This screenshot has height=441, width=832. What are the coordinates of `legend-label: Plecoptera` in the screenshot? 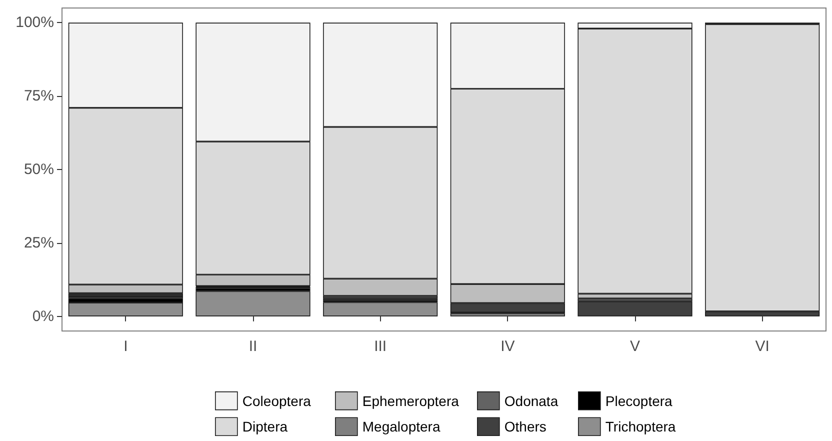 It's located at (639, 400).